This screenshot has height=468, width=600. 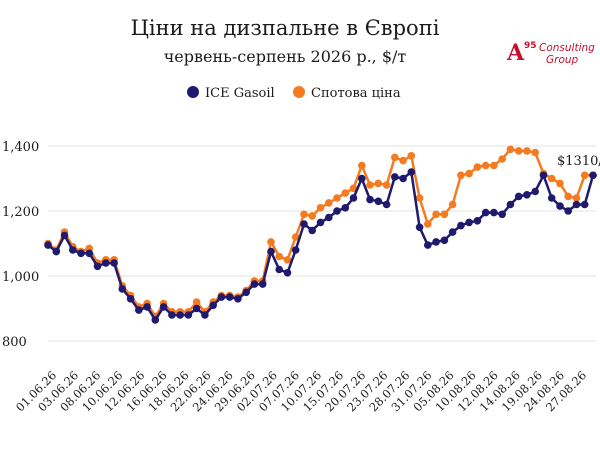 I want to click on legend-label-spot-price: Спотова ціна, so click(x=356, y=93).